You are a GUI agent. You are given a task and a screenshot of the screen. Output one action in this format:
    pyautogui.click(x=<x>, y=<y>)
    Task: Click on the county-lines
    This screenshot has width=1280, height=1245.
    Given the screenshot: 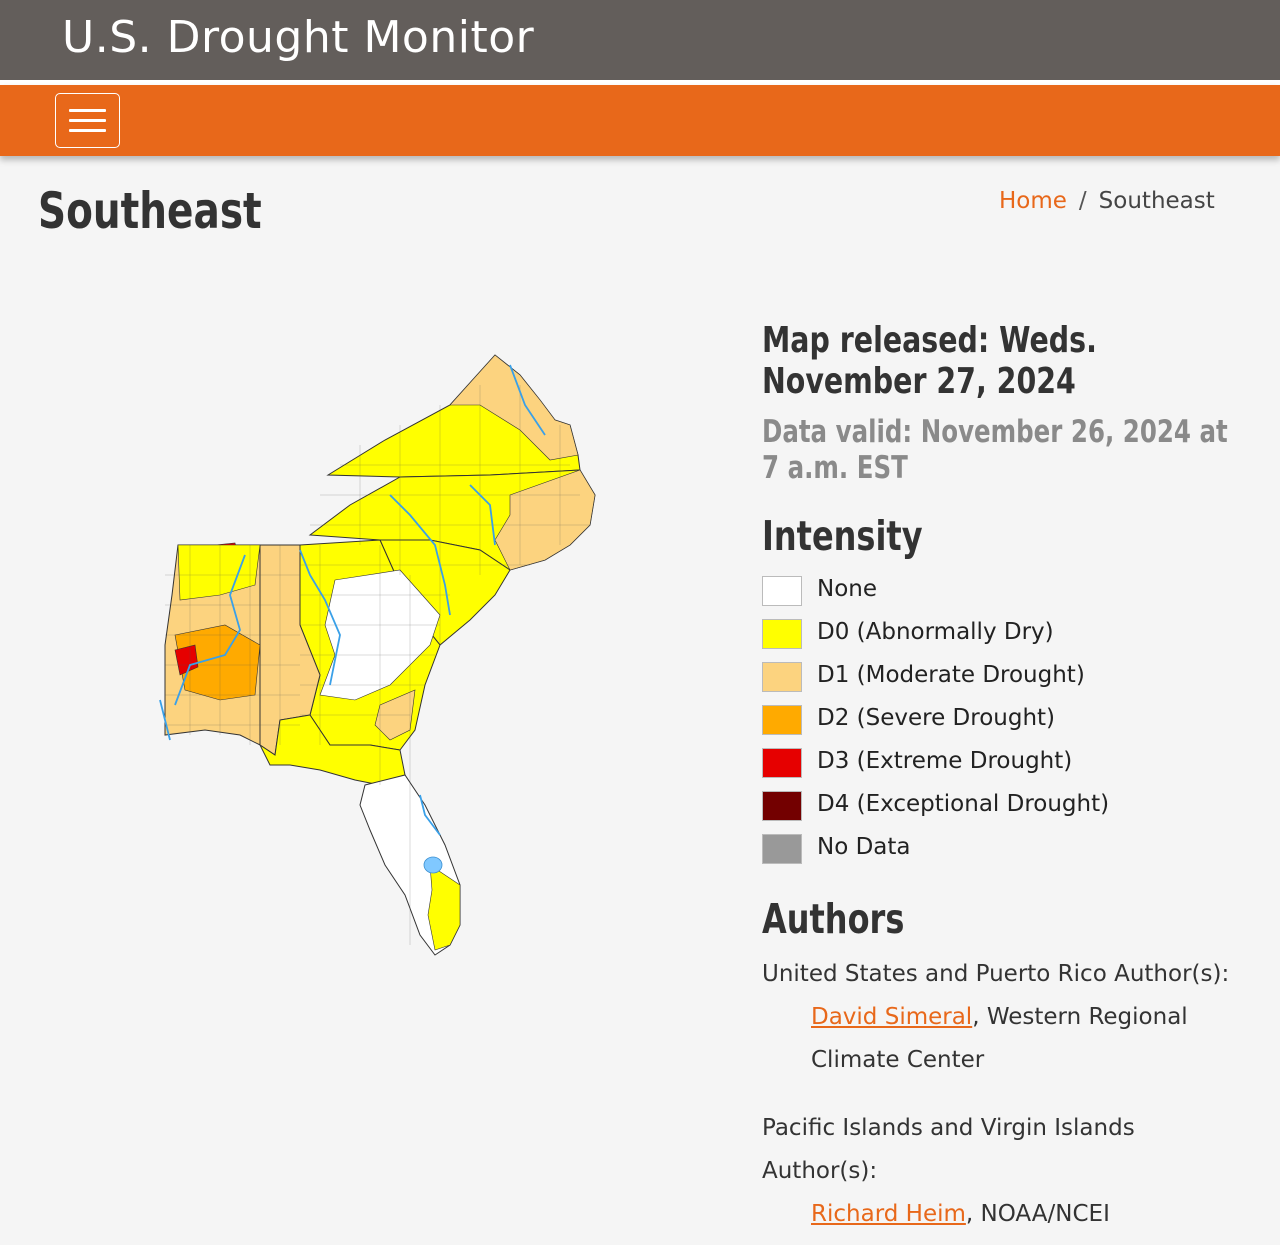 What is the action you would take?
    pyautogui.click(x=377, y=665)
    